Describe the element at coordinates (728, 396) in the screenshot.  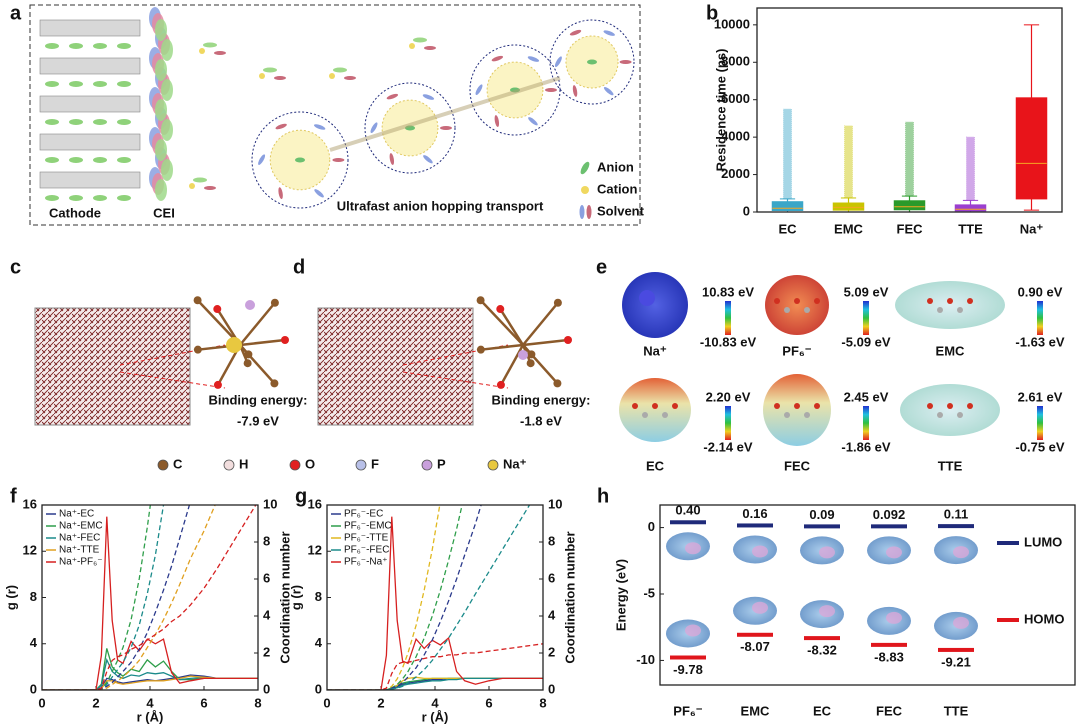
I see `esp-max: 2.20 eV` at that location.